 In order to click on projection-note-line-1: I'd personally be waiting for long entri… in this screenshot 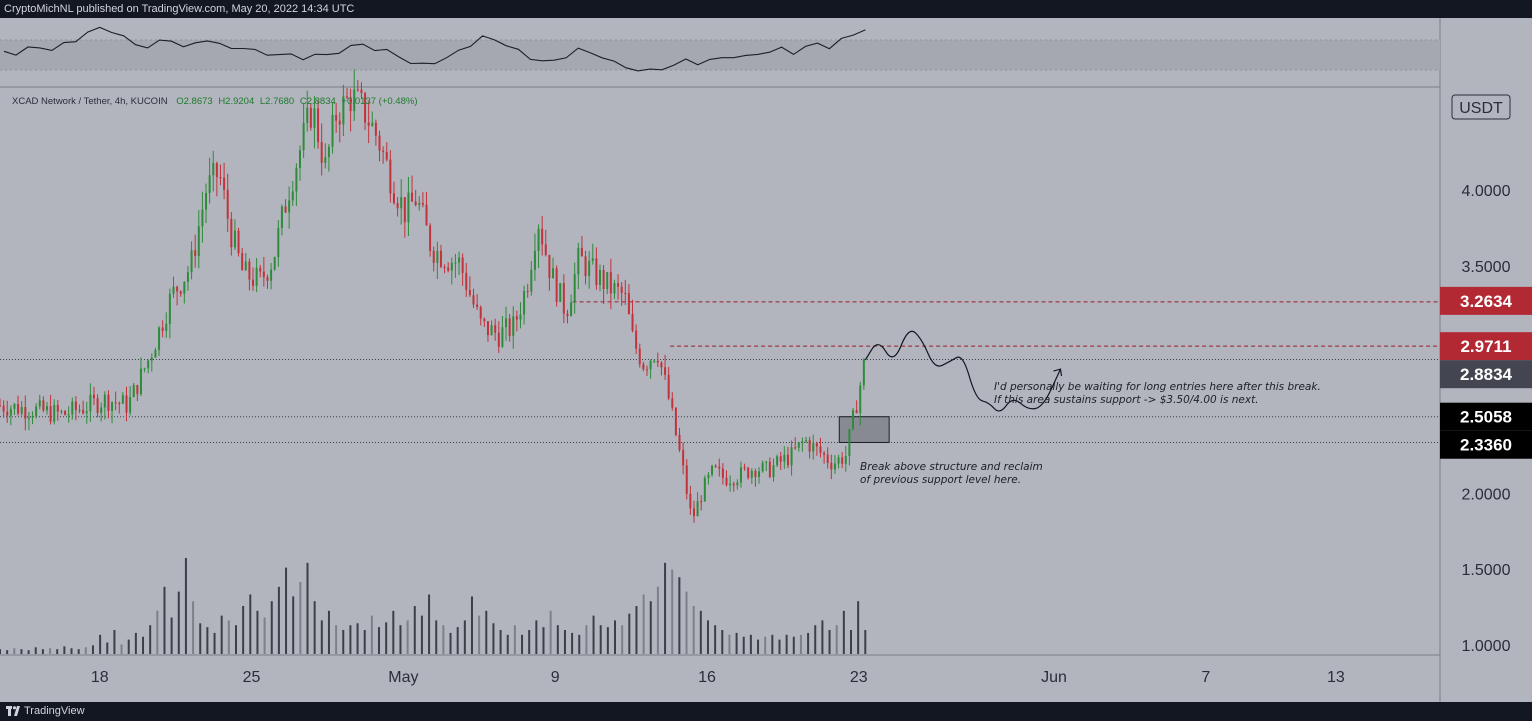, I will do `click(1157, 387)`.